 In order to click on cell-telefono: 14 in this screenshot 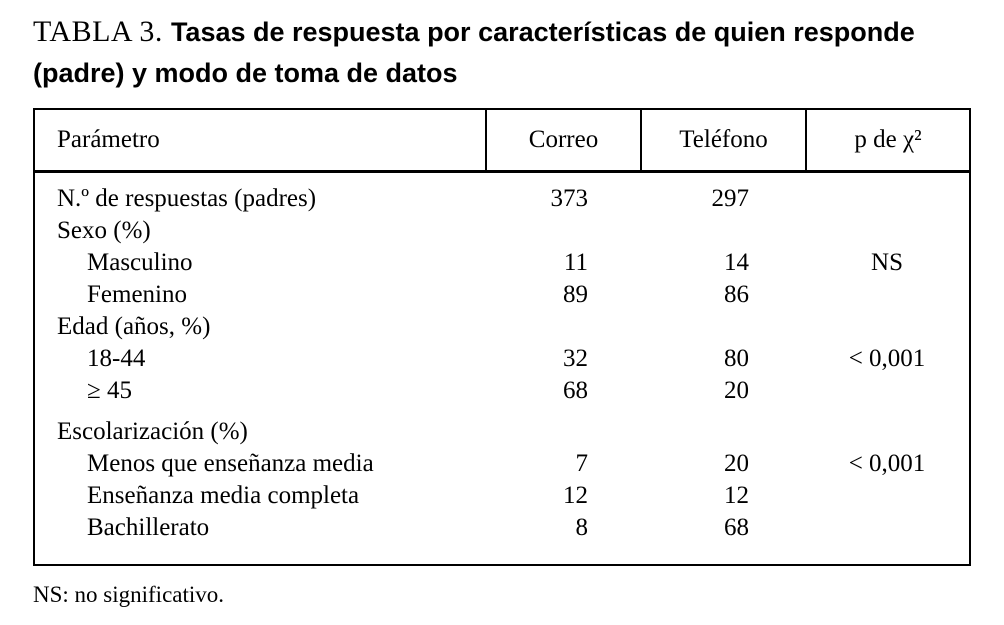, I will do `click(736, 263)`.